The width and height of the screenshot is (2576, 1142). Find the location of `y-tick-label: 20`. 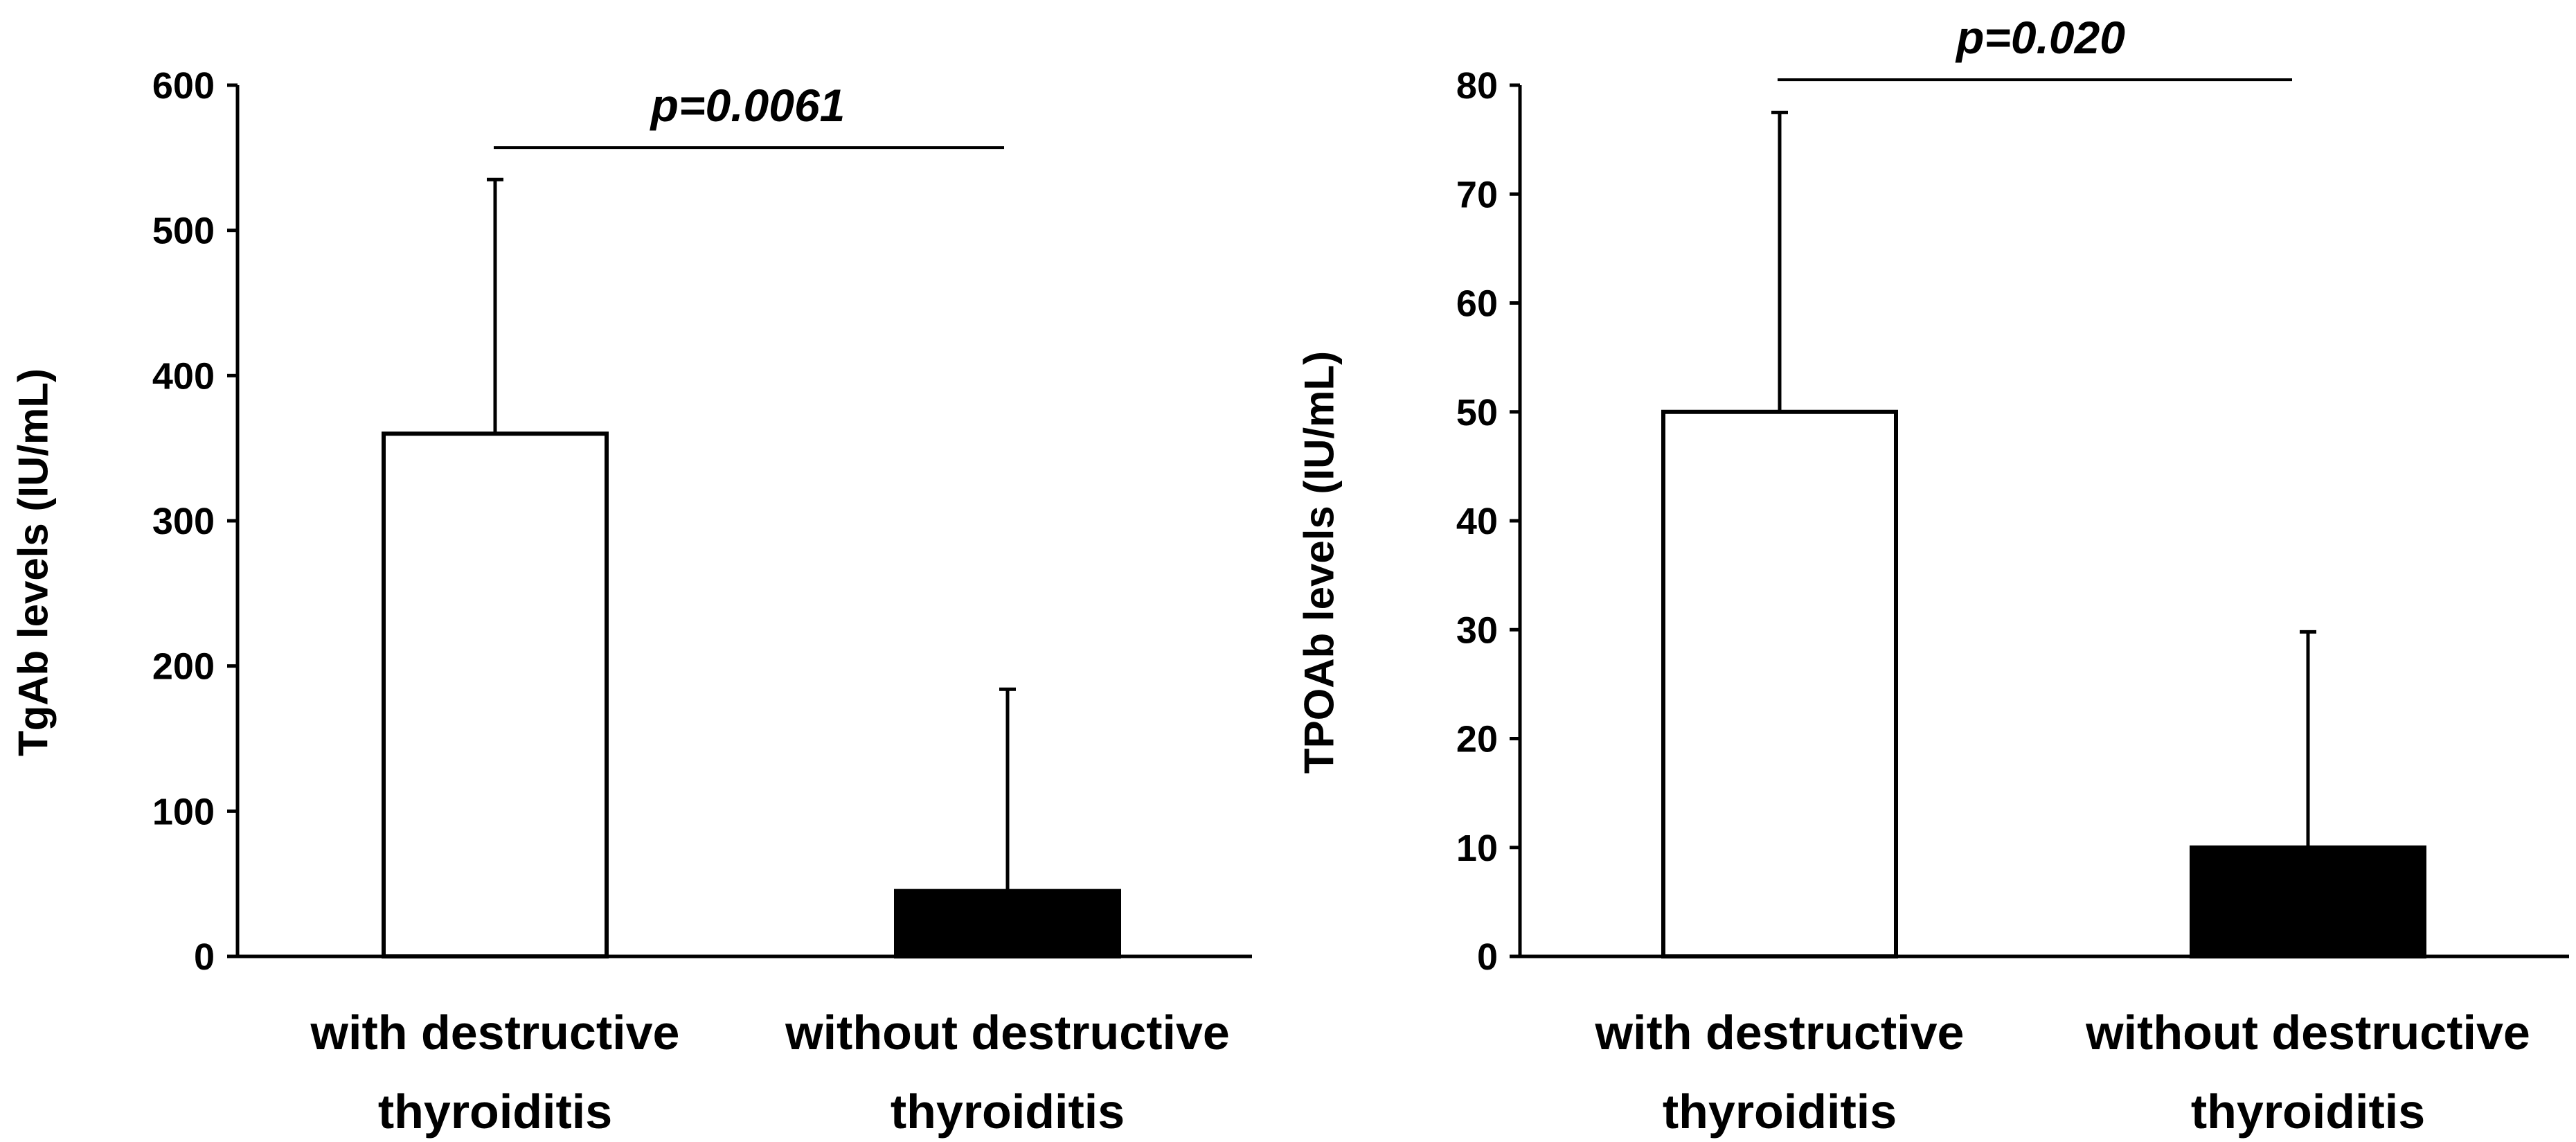

y-tick-label: 20 is located at coordinates (1477, 739).